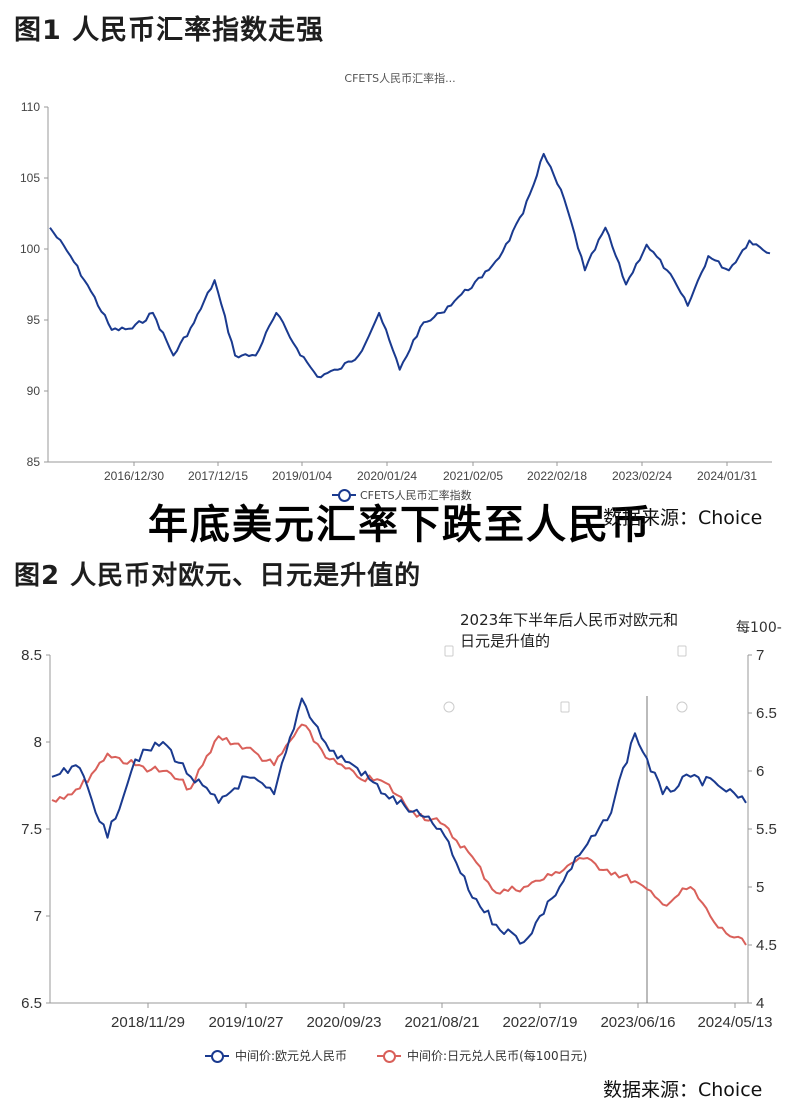 The width and height of the screenshot is (800, 1114). Describe the element at coordinates (30, 178) in the screenshot. I see `svg-text: 105` at that location.